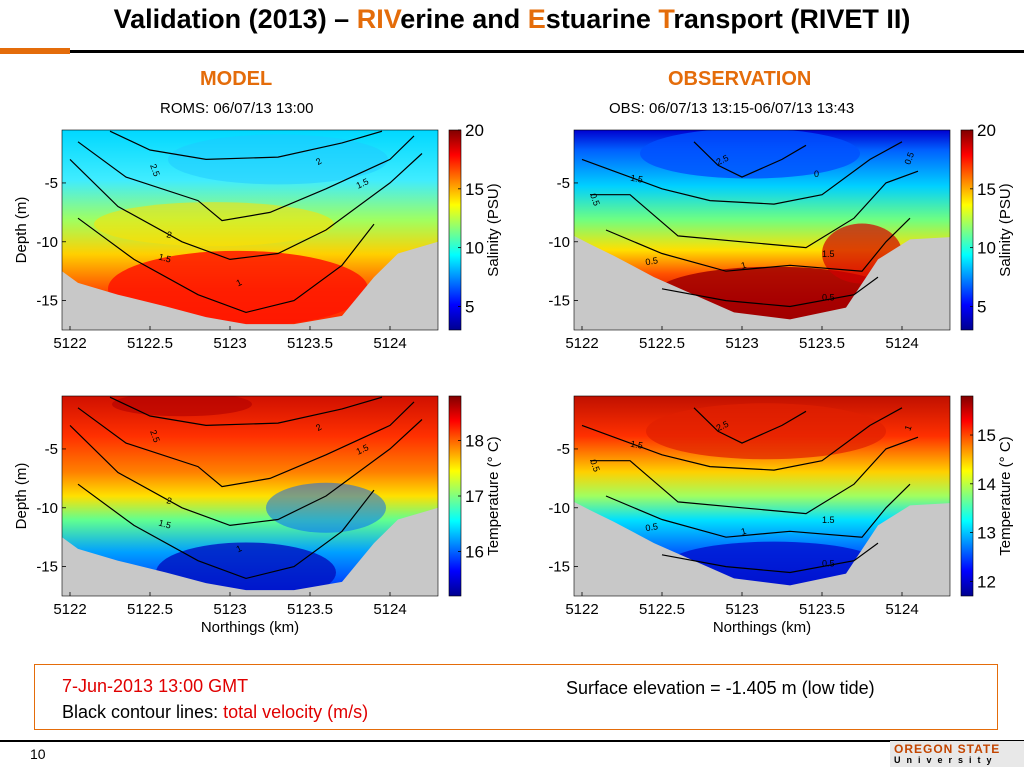 This screenshot has width=1024, height=768. What do you see at coordinates (559, 508) in the screenshot?
I see `obs-temperature-ytick-1: -10` at bounding box center [559, 508].